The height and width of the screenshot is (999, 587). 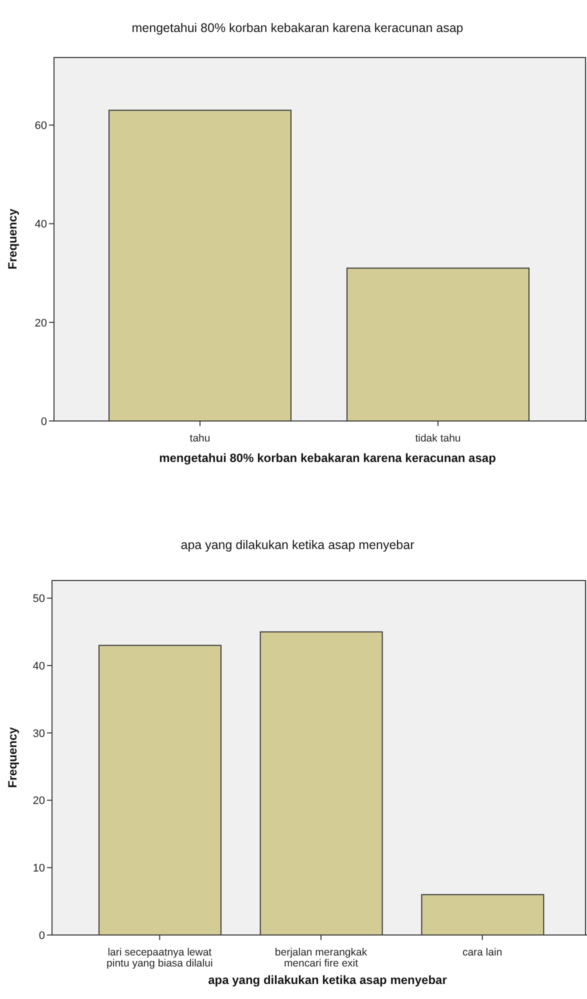 I want to click on y-tick-label: 30, so click(x=38, y=734).